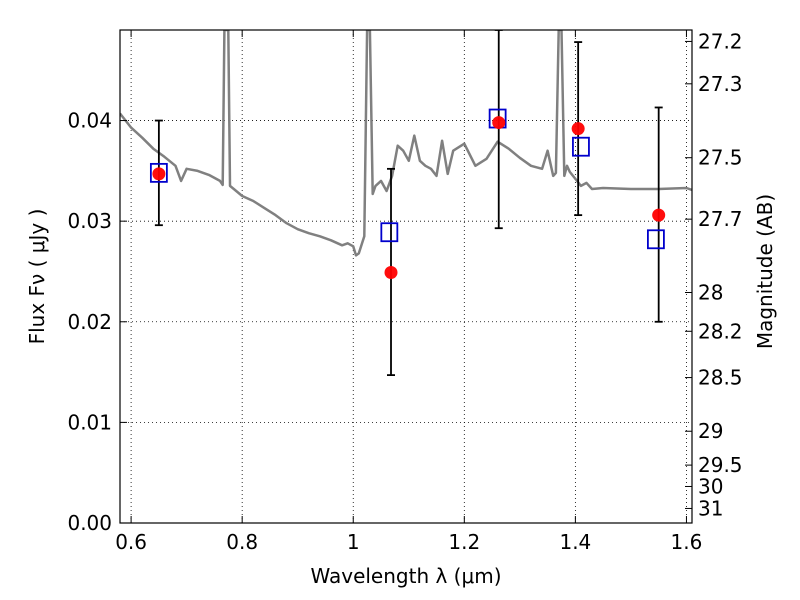 This screenshot has height=600, width=800. I want to click on y2-tick-label: 29, so click(710, 431).